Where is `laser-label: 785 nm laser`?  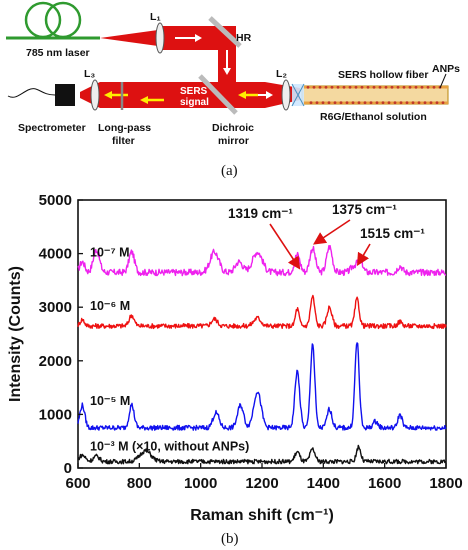 laser-label: 785 nm laser is located at coordinates (58, 53).